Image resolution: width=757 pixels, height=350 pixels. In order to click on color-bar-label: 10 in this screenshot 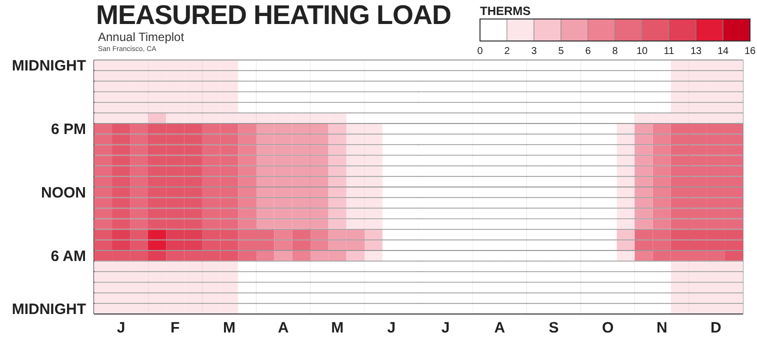, I will do `click(642, 51)`.